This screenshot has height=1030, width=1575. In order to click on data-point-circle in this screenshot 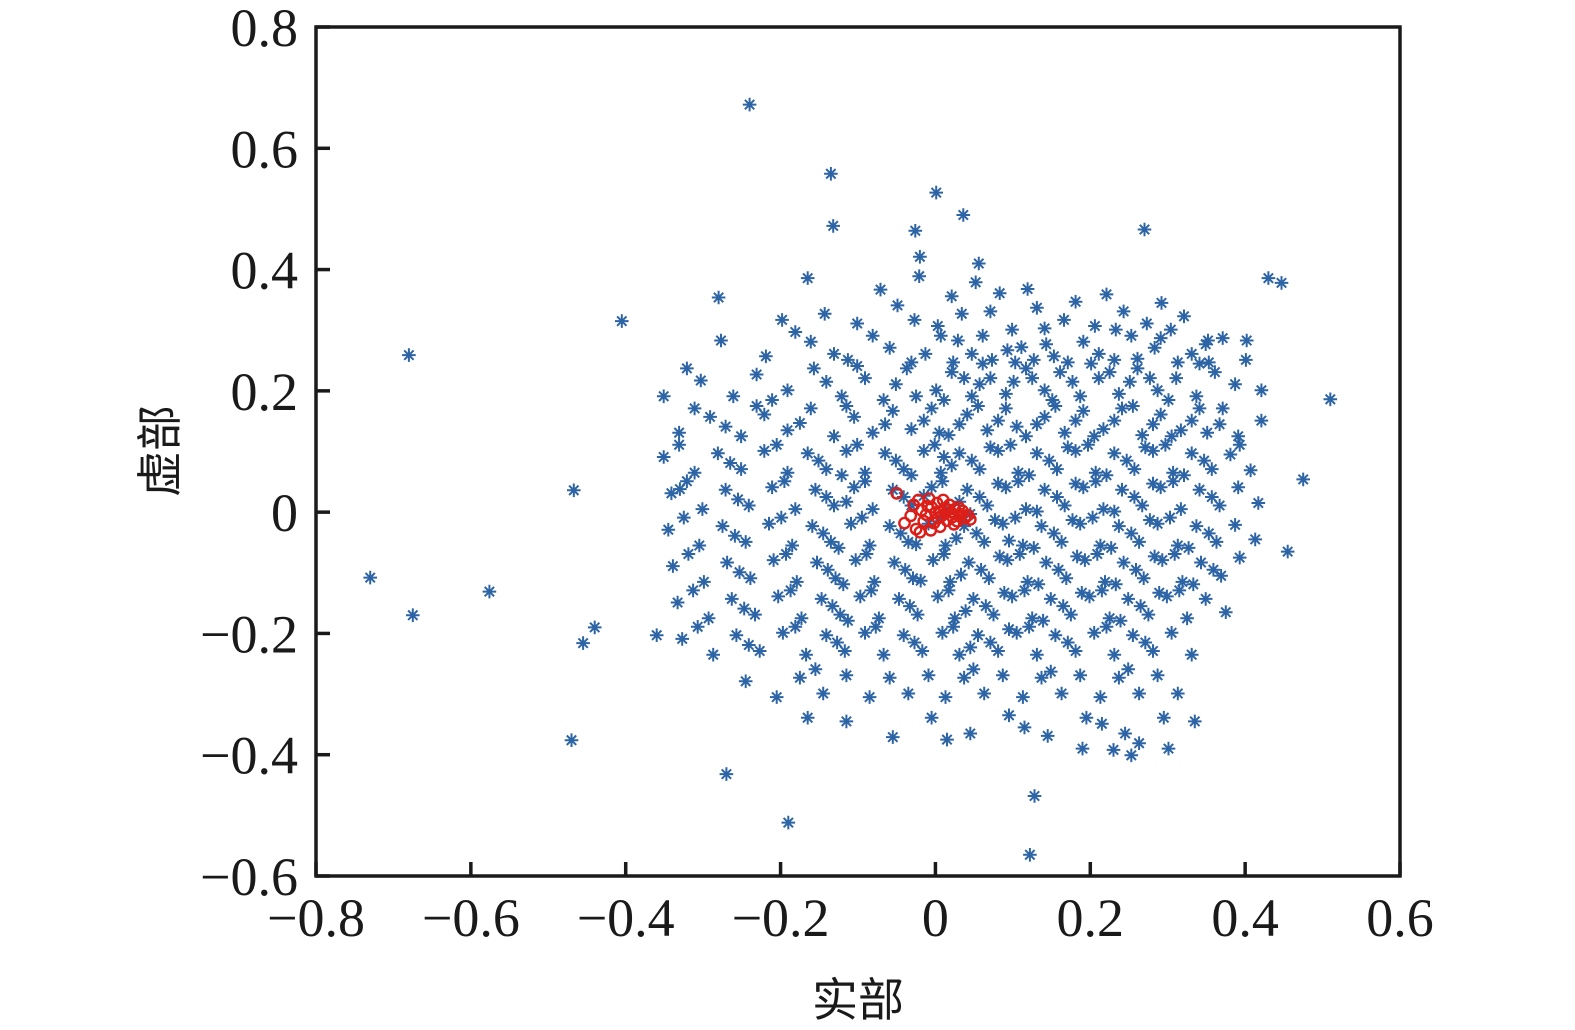, I will do `click(911, 516)`.